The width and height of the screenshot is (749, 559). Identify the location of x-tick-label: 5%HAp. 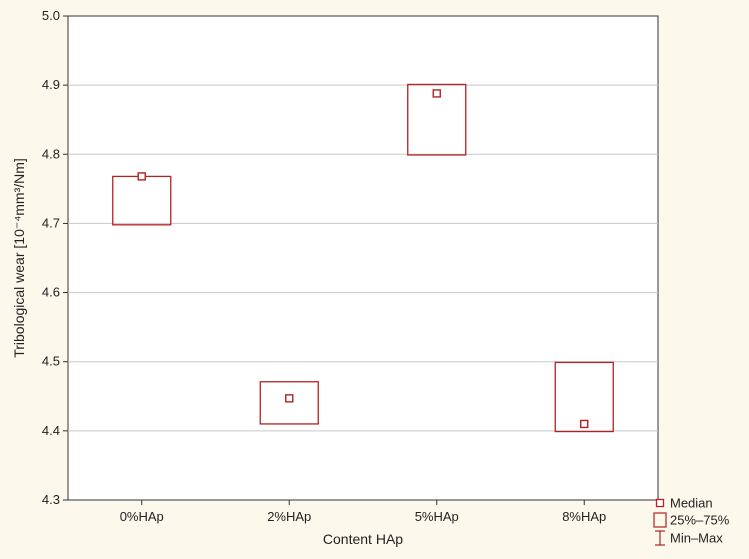
(437, 516).